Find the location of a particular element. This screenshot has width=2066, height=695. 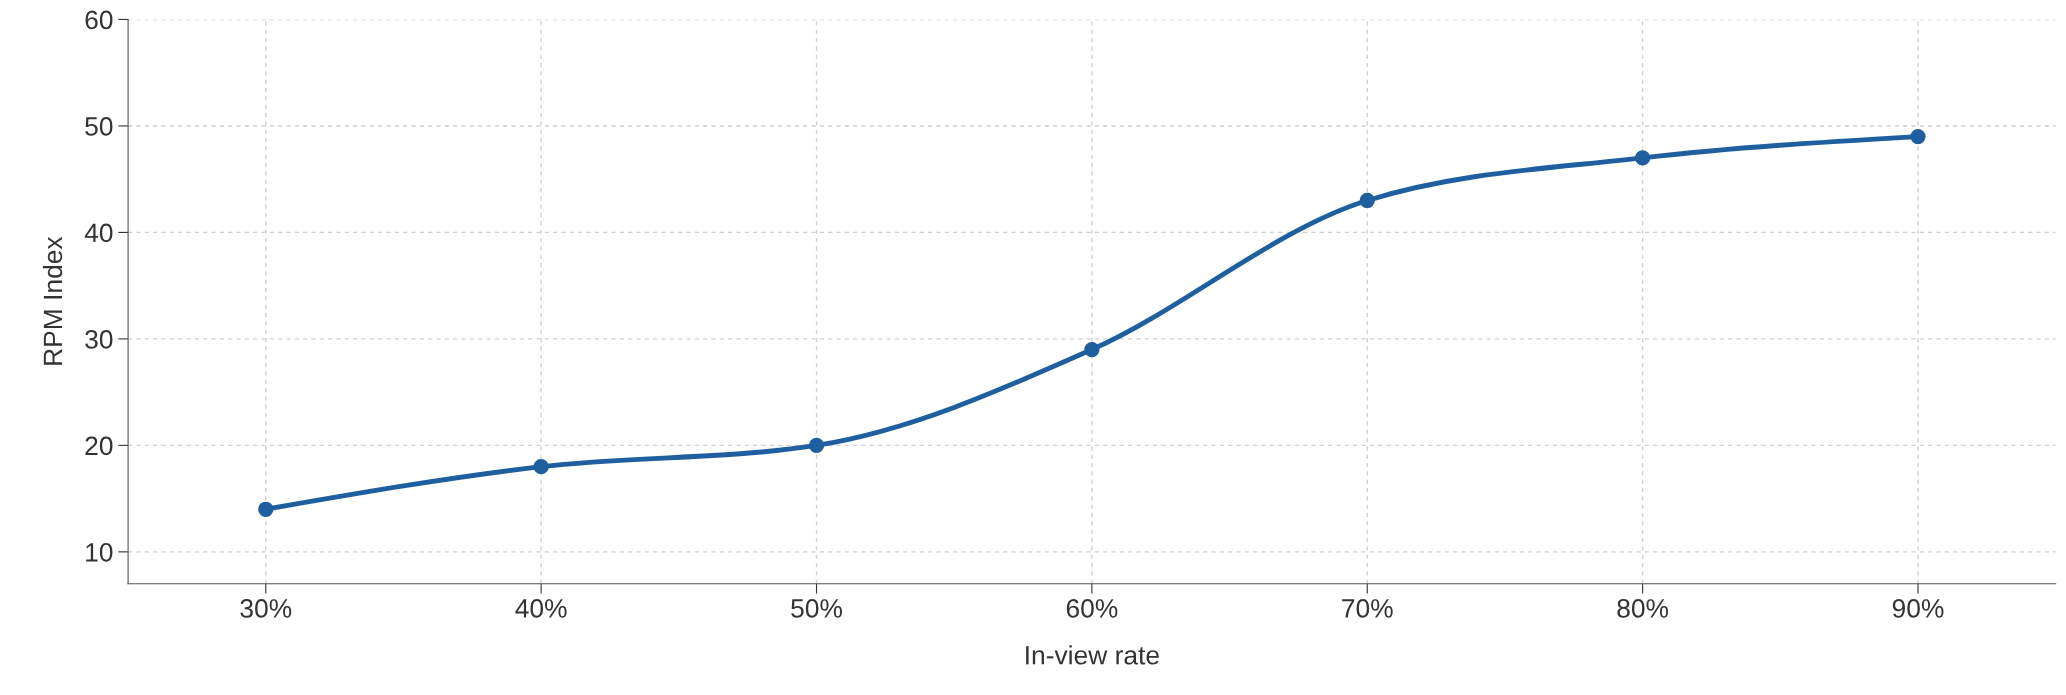

y-axis-title: RPM Index is located at coordinates (52, 300).